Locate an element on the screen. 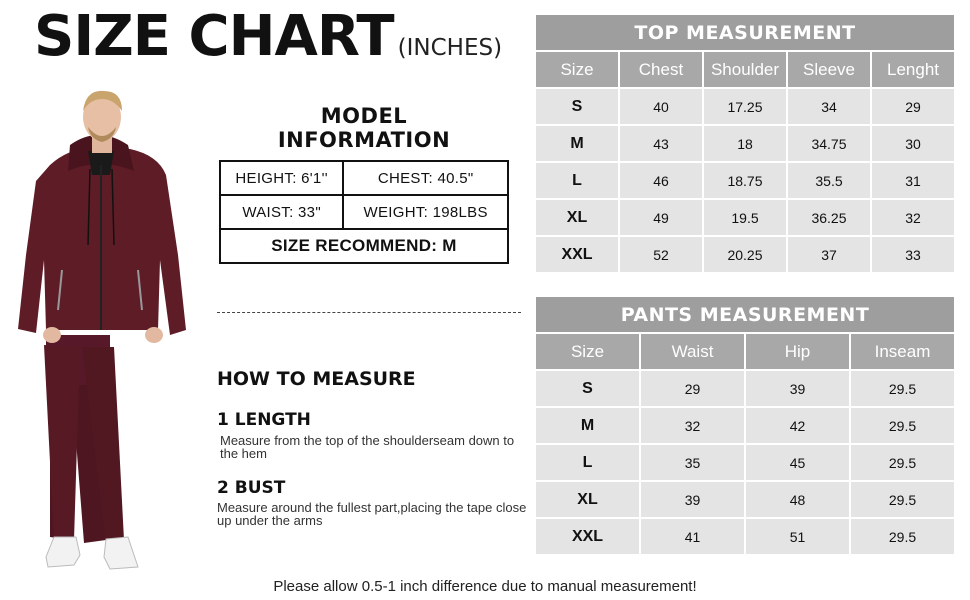 The height and width of the screenshot is (600, 970). measurement-cell: 52 is located at coordinates (661, 254).